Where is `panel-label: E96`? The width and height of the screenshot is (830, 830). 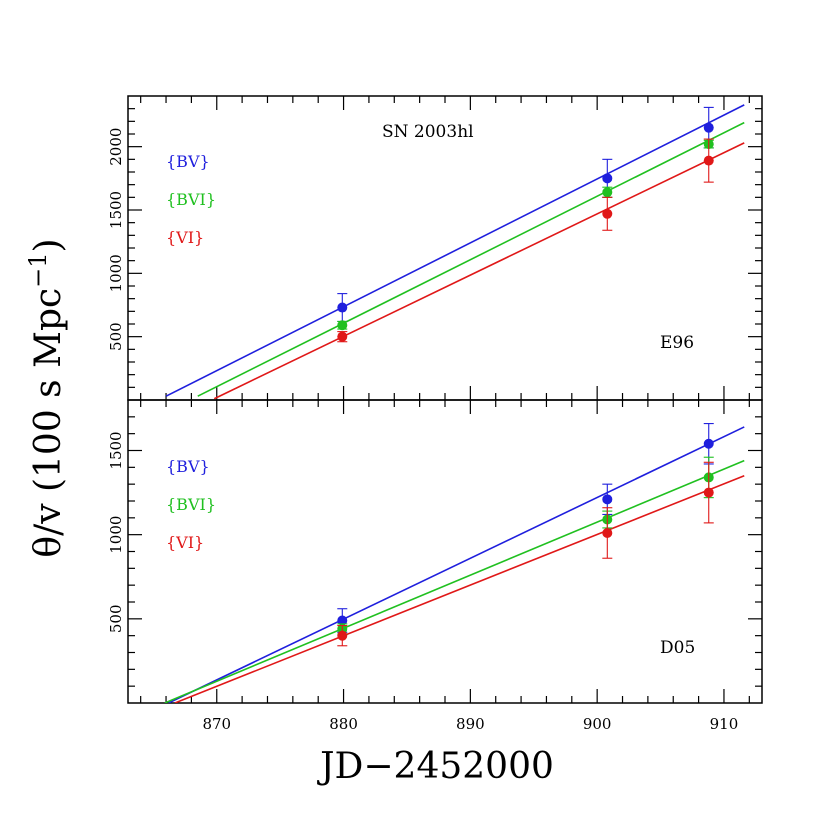 panel-label: E96 is located at coordinates (677, 343).